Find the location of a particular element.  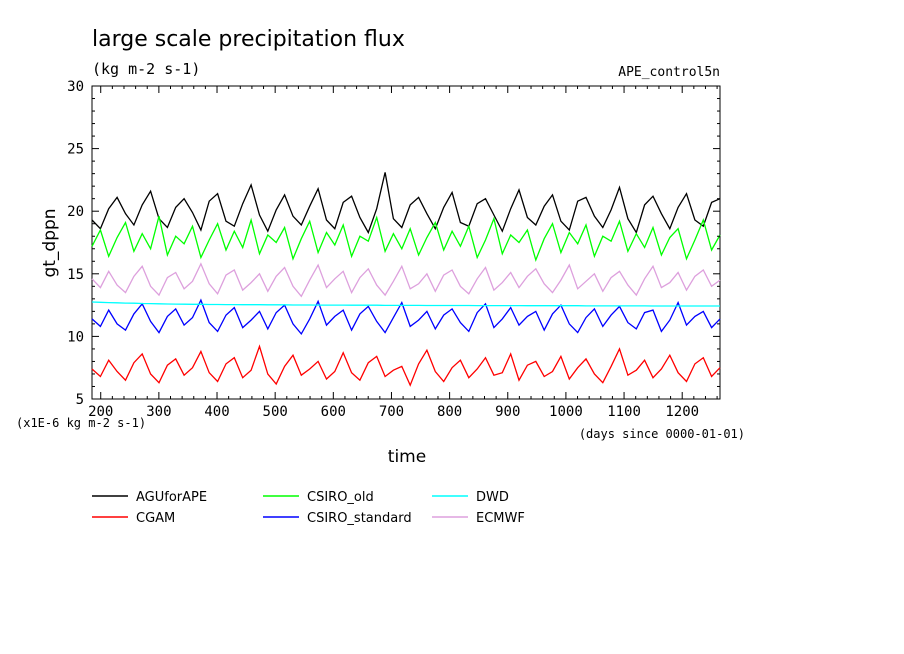

y-tick-label: 15 is located at coordinates (75, 275).